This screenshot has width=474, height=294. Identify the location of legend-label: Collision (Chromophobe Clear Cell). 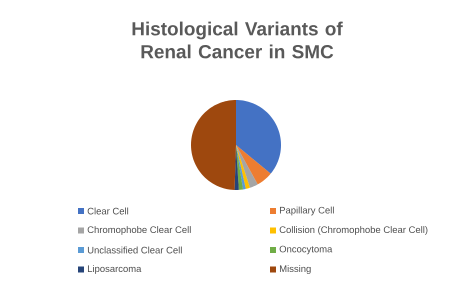
(354, 230).